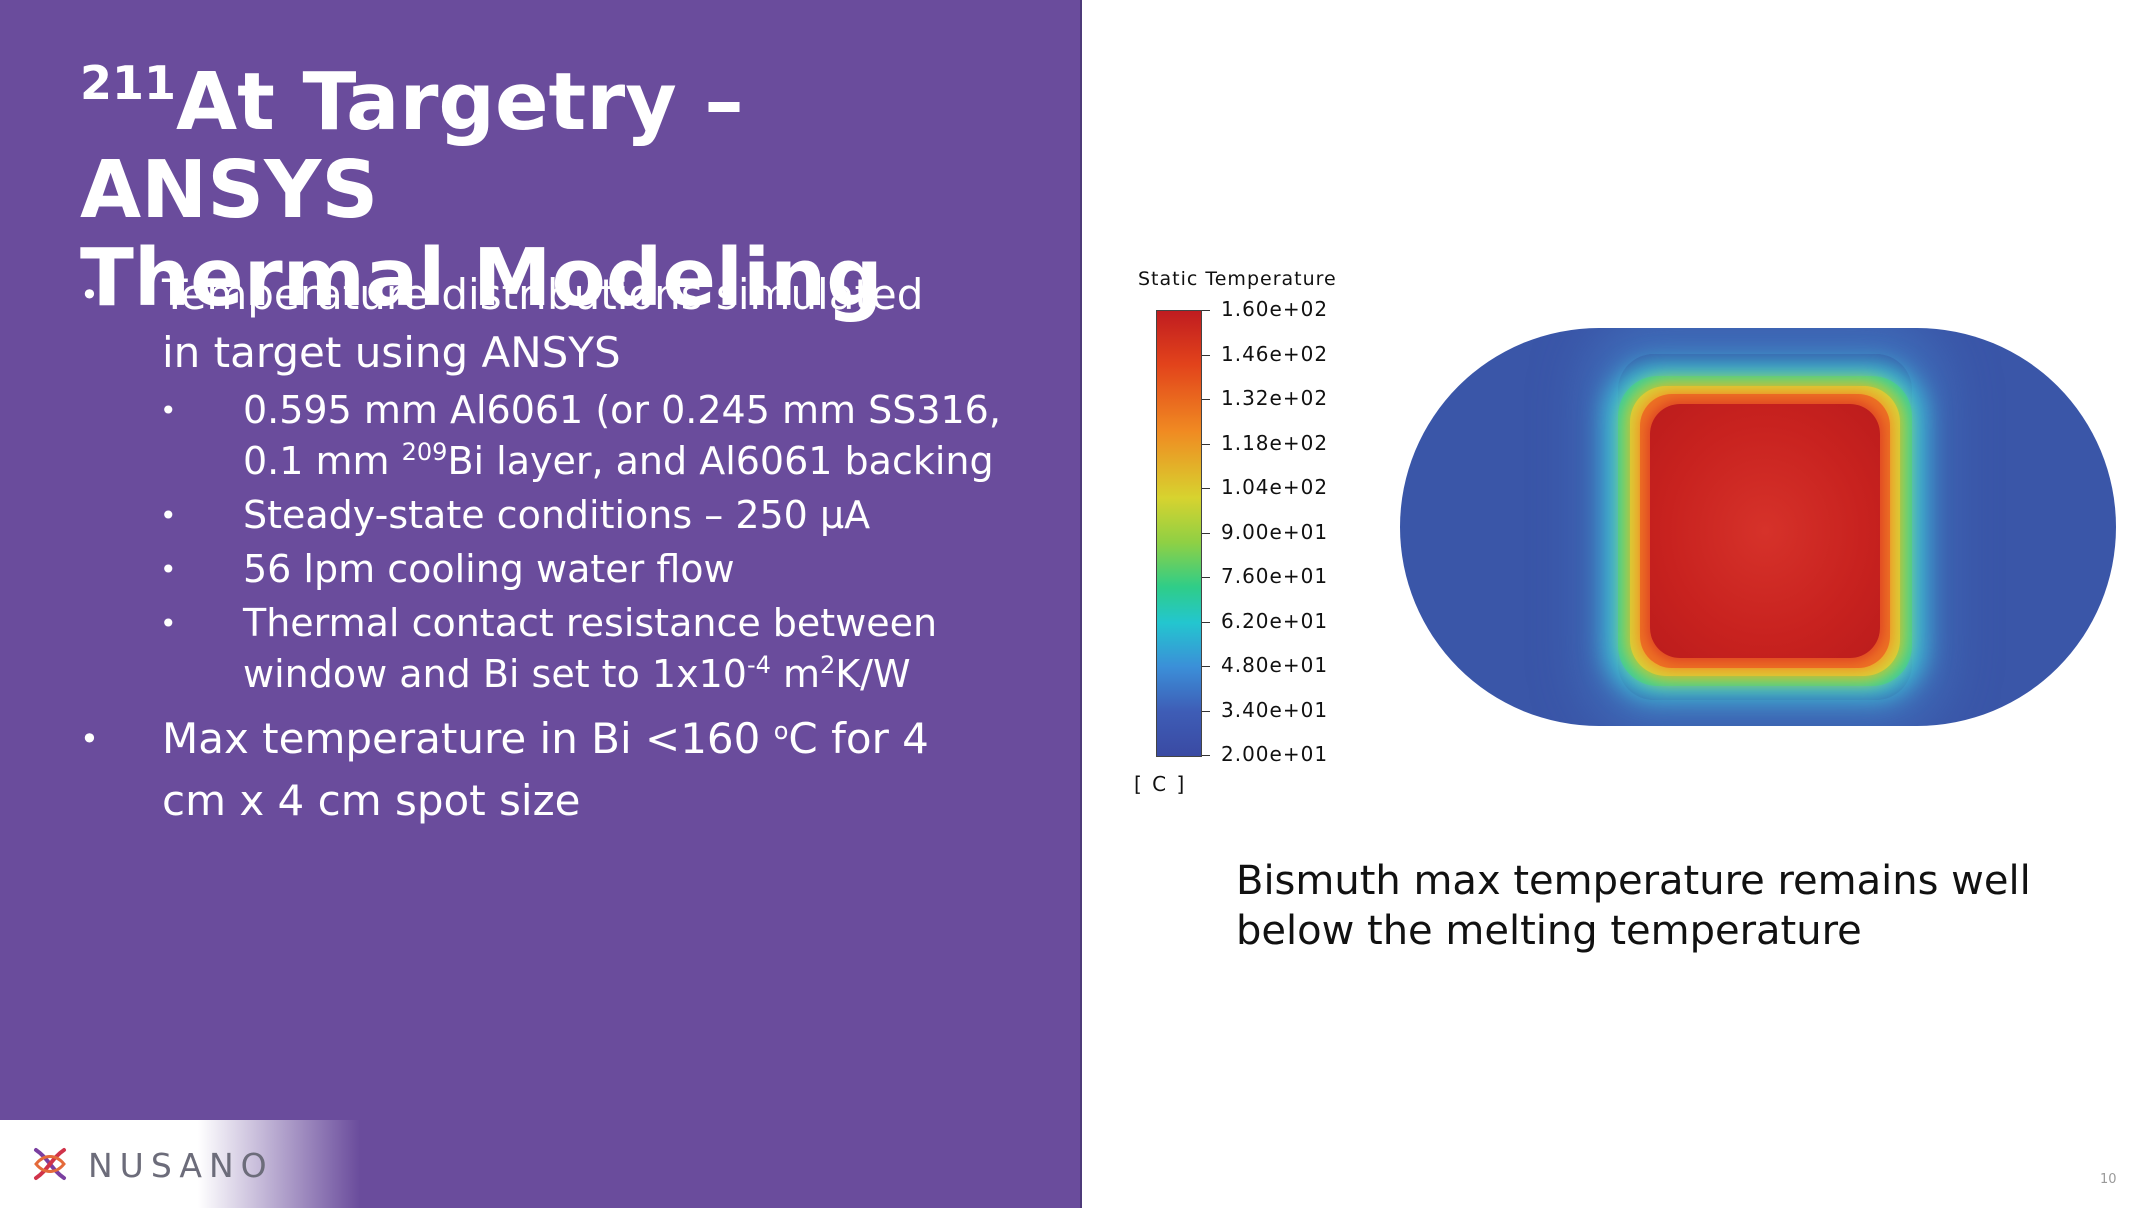  Describe the element at coordinates (128, 83) in the screenshot. I see `title-superscript: 211` at that location.